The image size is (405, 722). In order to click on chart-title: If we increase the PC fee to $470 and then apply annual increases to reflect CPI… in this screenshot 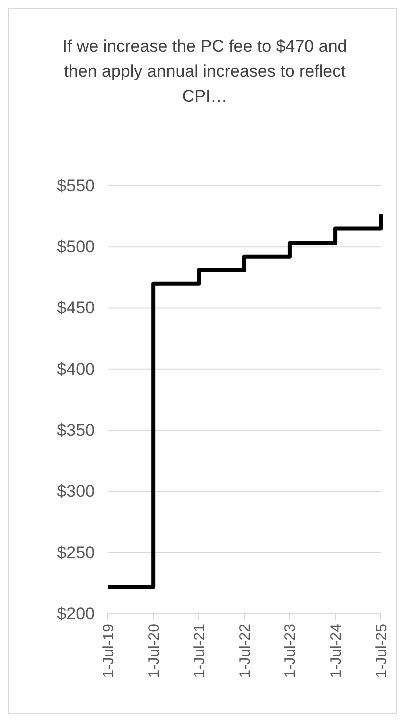, I will do `click(205, 71)`.